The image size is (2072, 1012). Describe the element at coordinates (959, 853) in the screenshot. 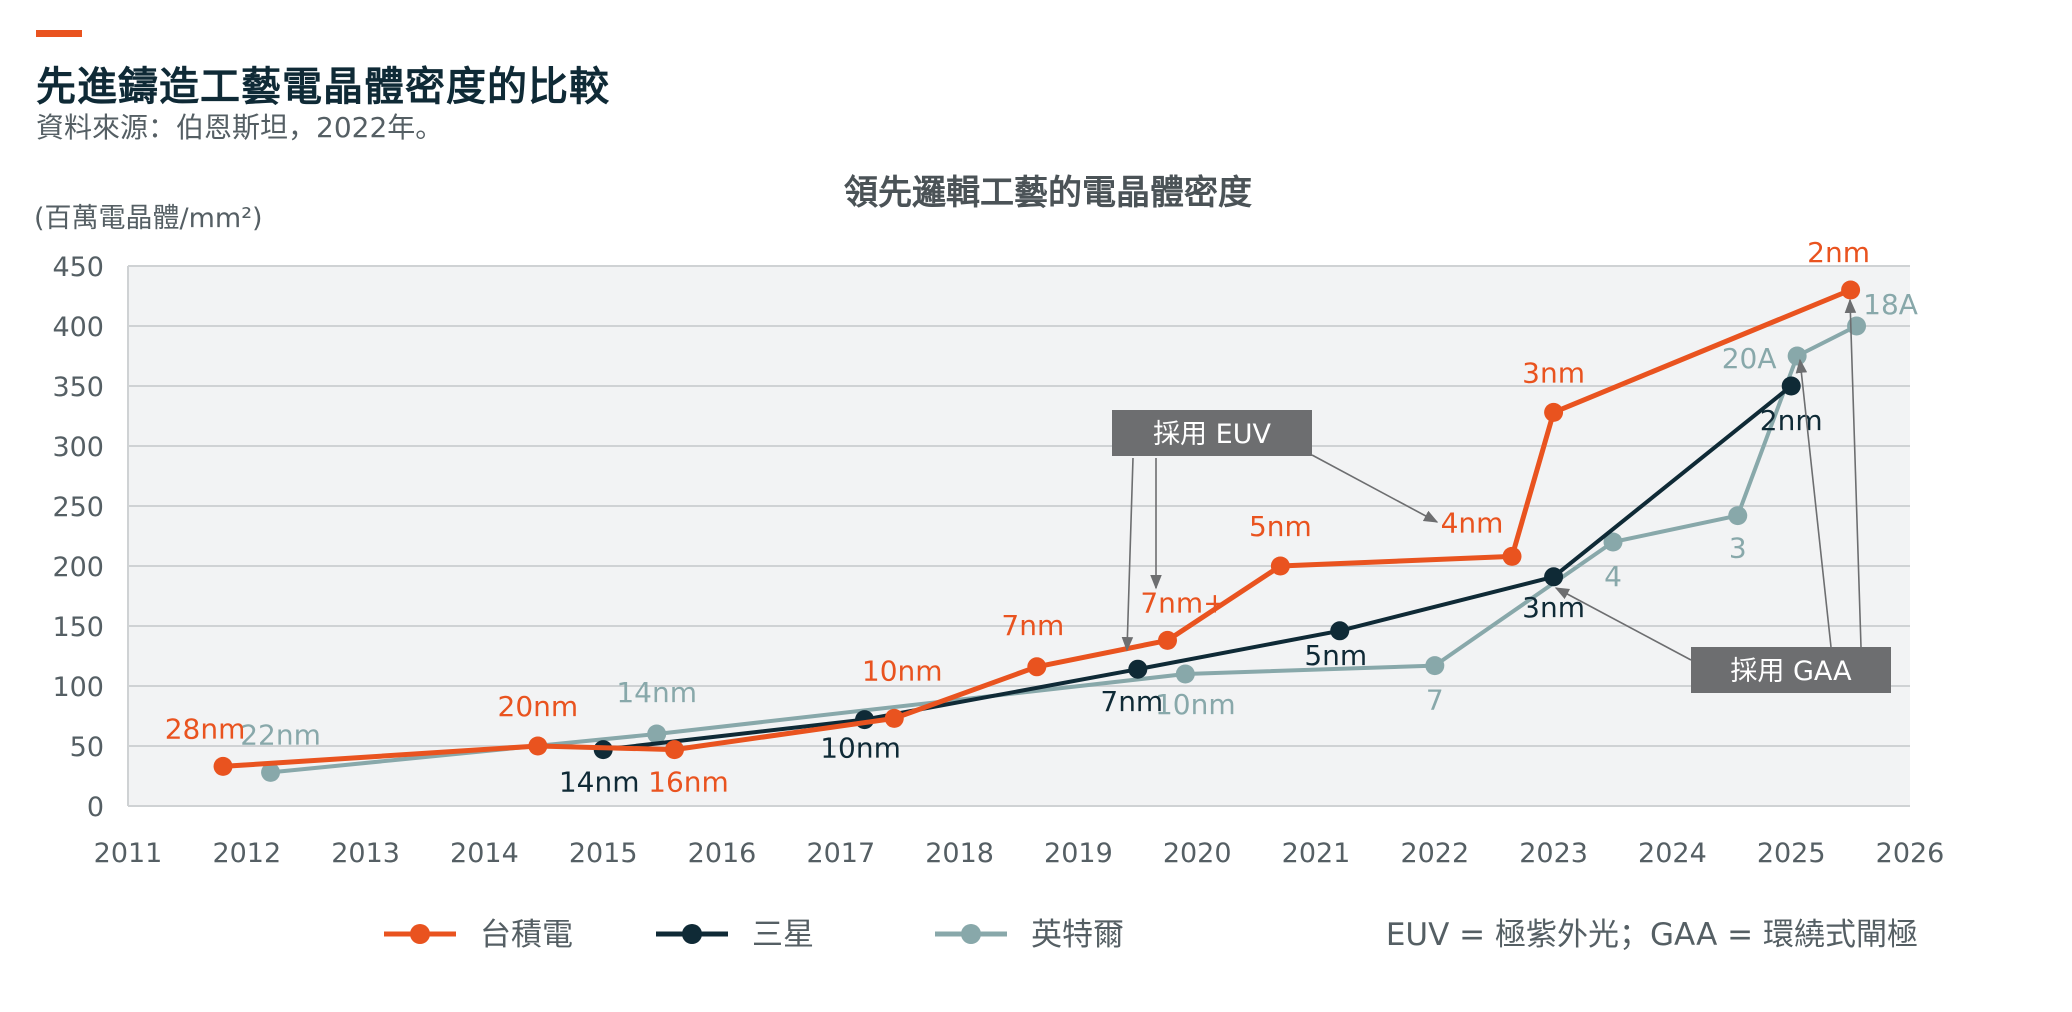

I see `x-tick-label: 2018` at that location.